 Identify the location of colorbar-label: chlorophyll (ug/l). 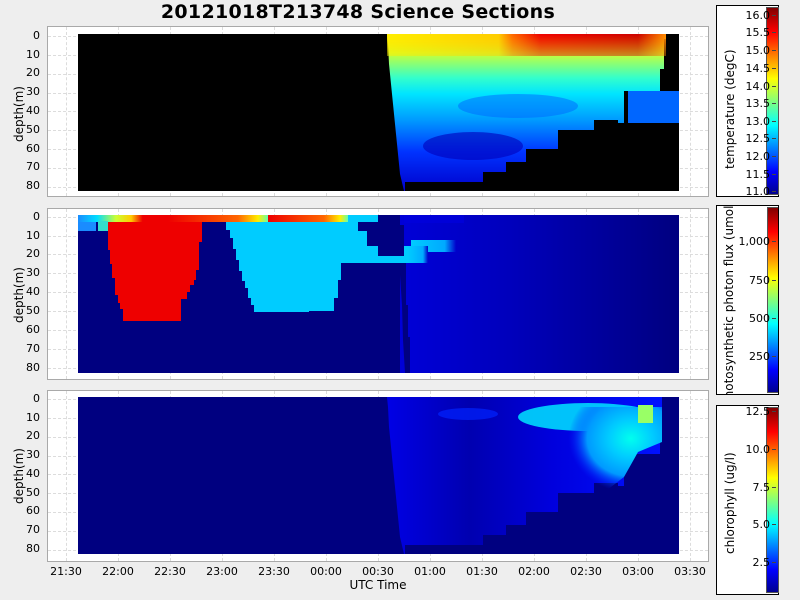
(730, 503).